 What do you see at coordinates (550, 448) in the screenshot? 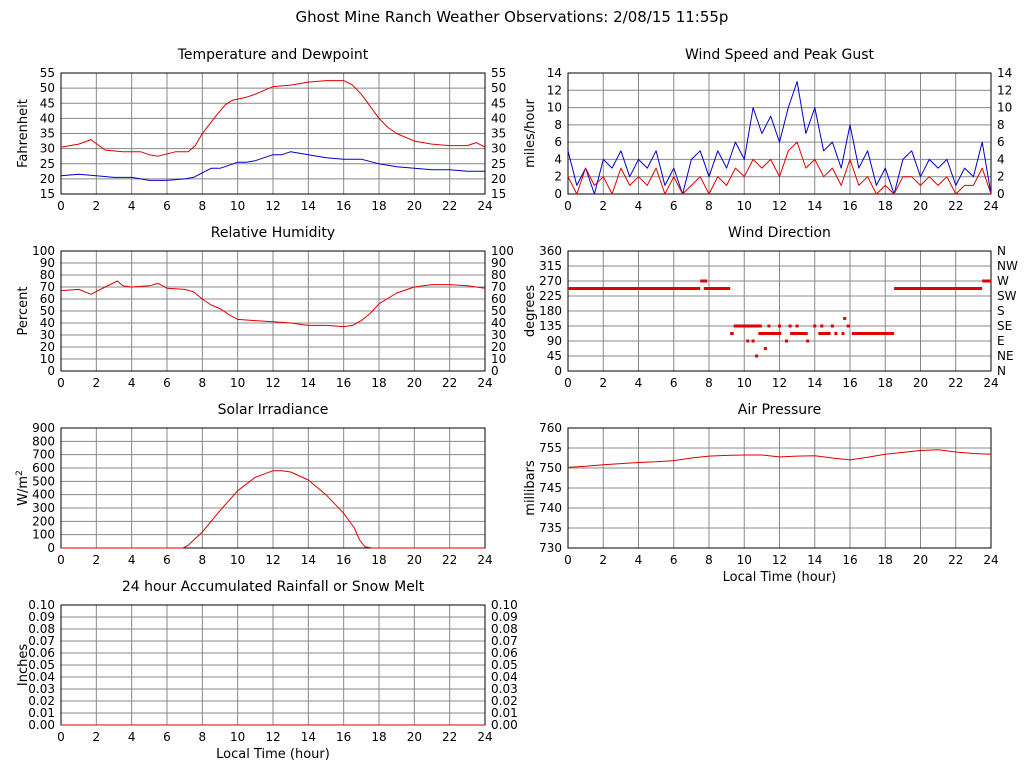
I see `pressure-y-tick-label: 755` at bounding box center [550, 448].